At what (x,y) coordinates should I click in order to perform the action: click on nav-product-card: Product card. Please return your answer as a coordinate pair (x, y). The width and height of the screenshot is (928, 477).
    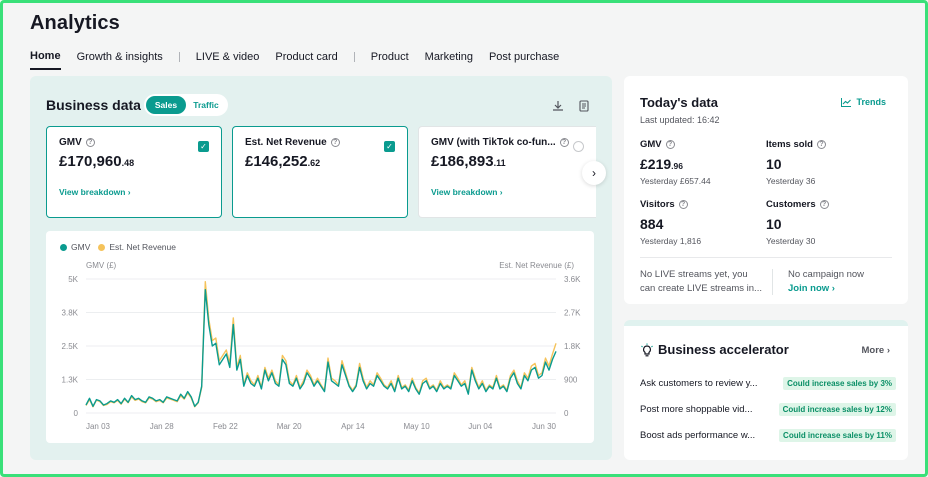
    Looking at the image, I should click on (306, 57).